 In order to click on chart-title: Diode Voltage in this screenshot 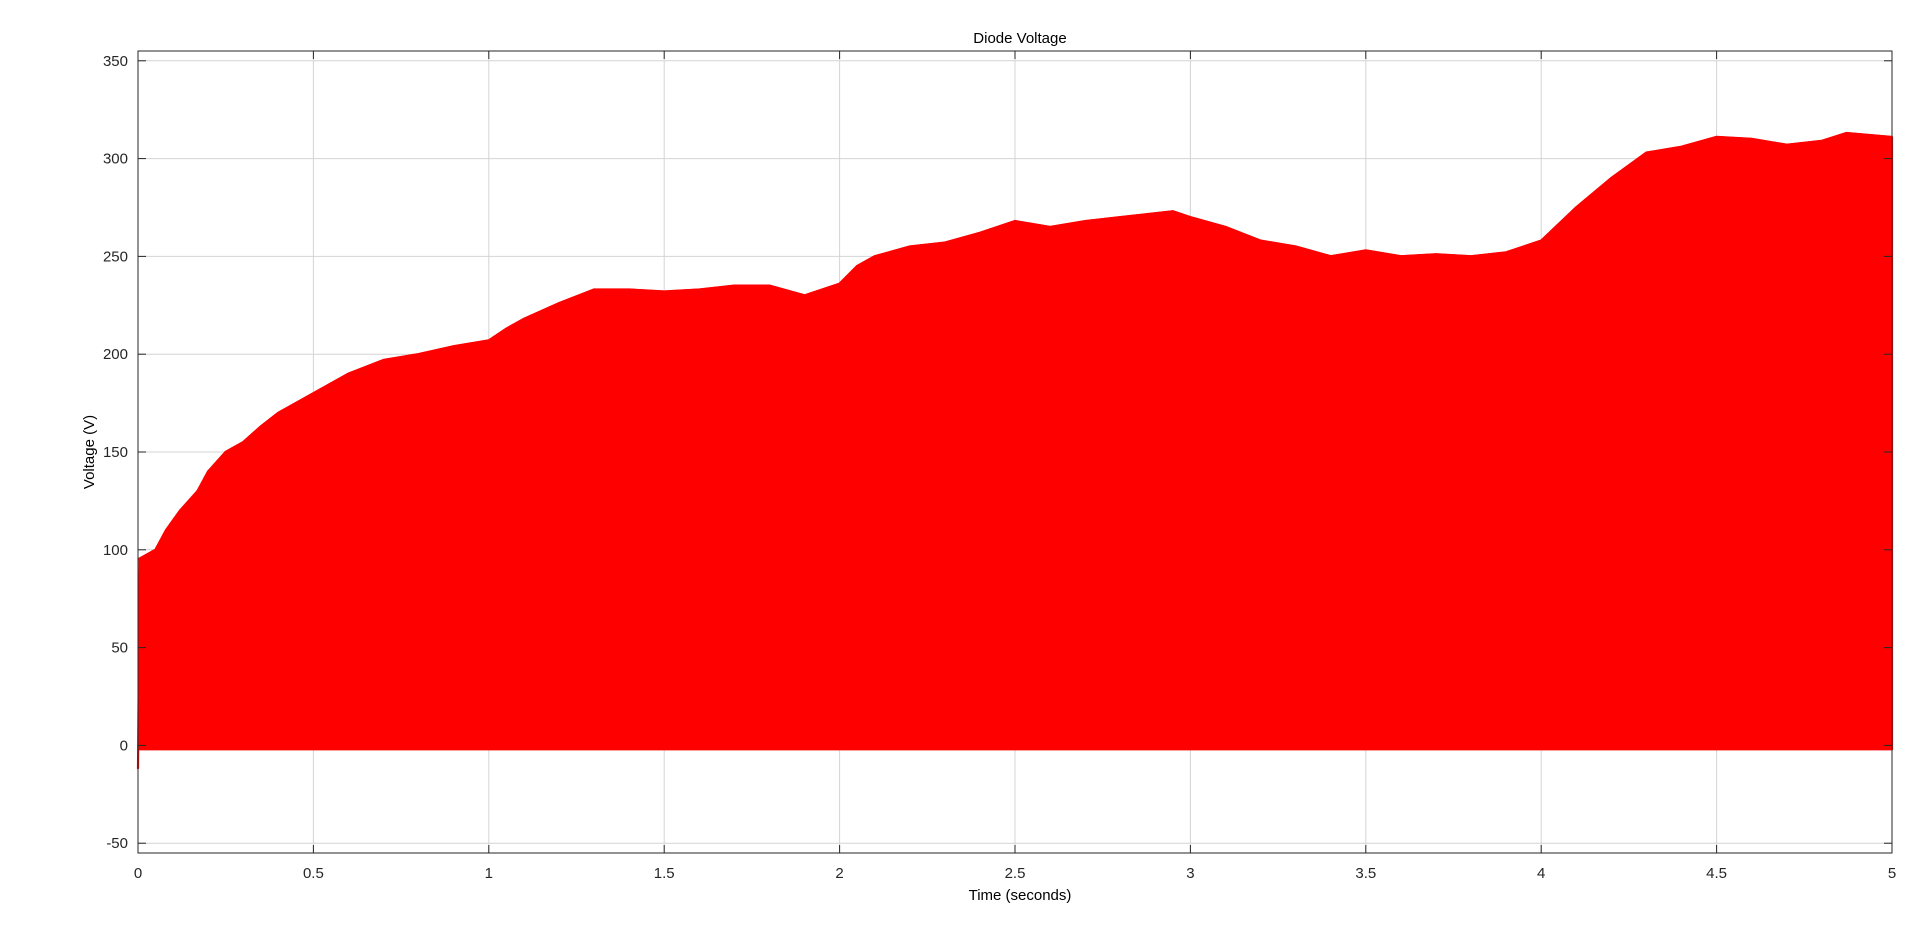, I will do `click(1019, 38)`.